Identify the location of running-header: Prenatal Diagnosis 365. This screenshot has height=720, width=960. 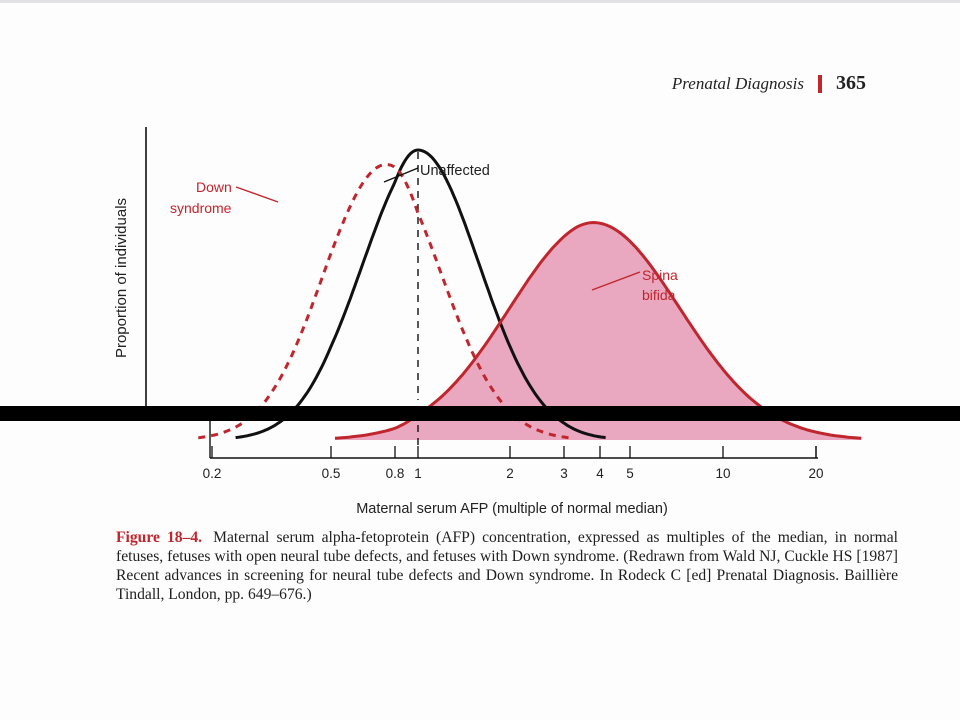
(769, 83).